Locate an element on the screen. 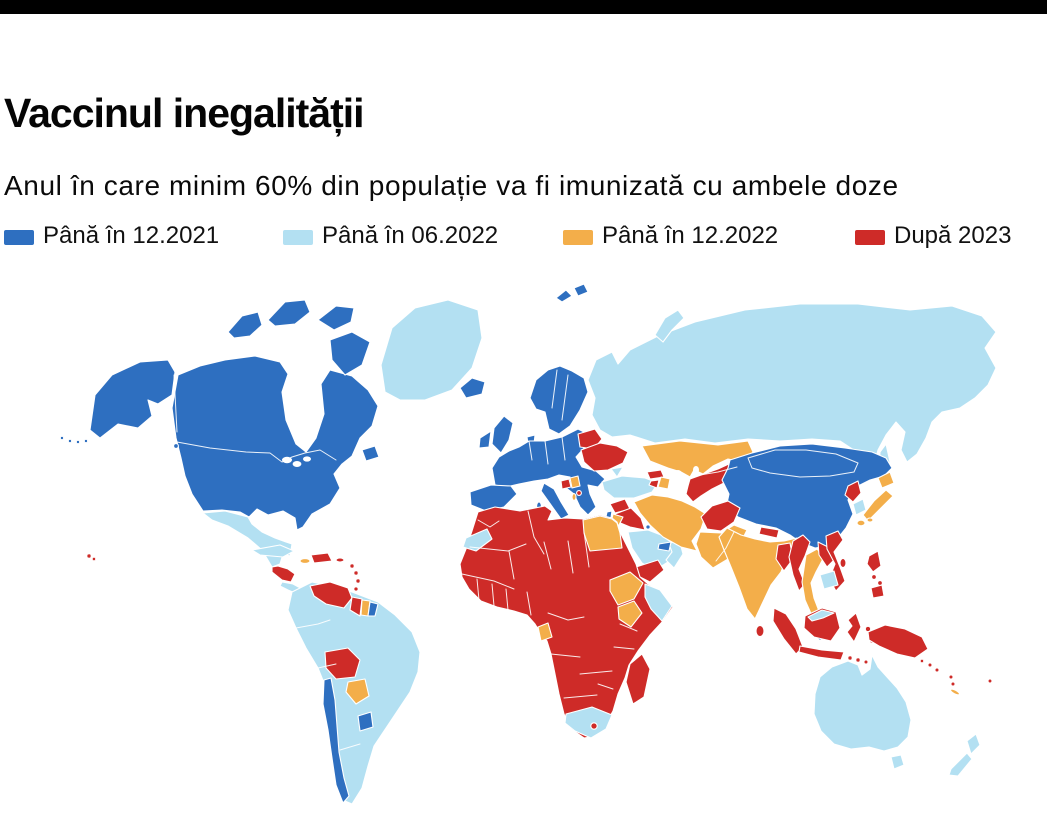  region-sumatra is located at coordinates (788, 631).